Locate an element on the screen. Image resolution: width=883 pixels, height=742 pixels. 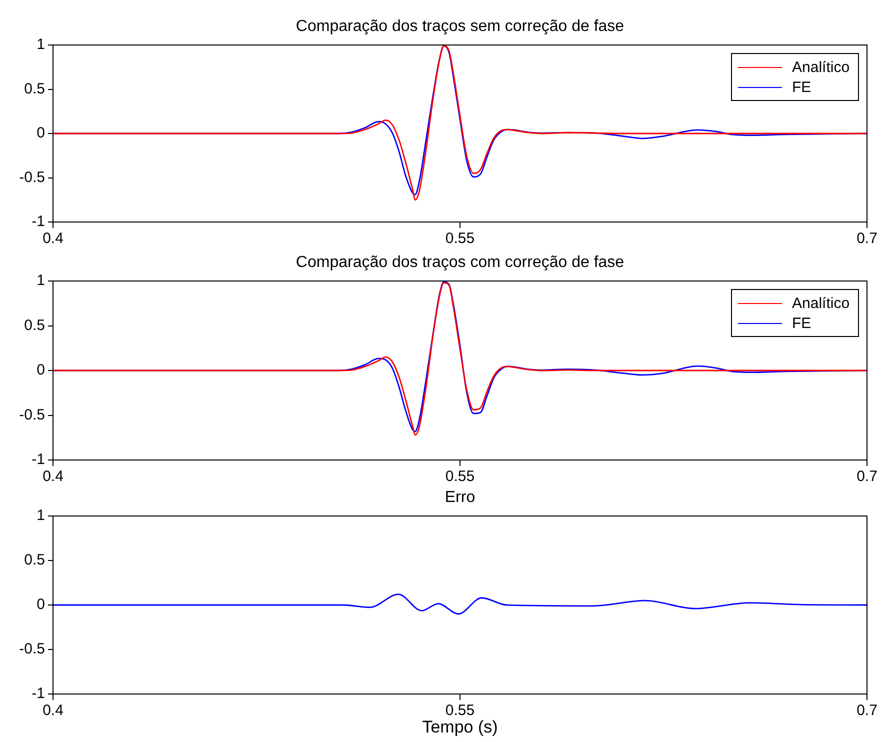
chart-title: Comparação dos traços sem correção de fase is located at coordinates (460, 27).